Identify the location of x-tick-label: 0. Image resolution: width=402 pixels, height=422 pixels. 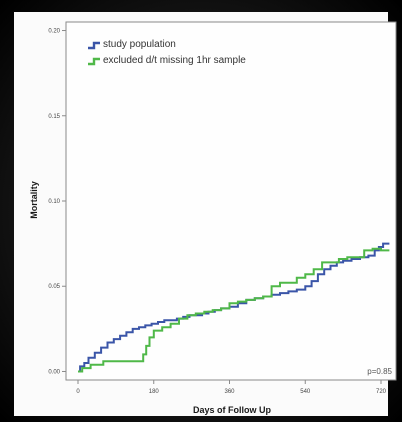
(78, 392).